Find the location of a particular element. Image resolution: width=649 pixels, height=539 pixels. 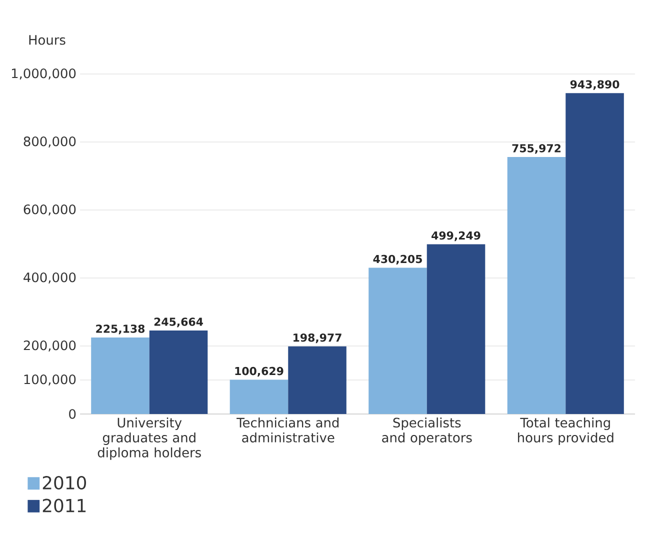

legend-label: 2011 is located at coordinates (64, 505).